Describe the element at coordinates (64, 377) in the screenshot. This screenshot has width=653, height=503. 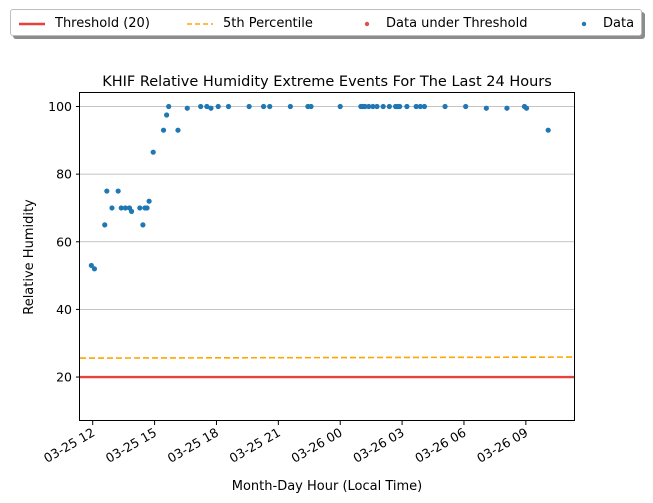
I see `y-tick-label: 20` at that location.